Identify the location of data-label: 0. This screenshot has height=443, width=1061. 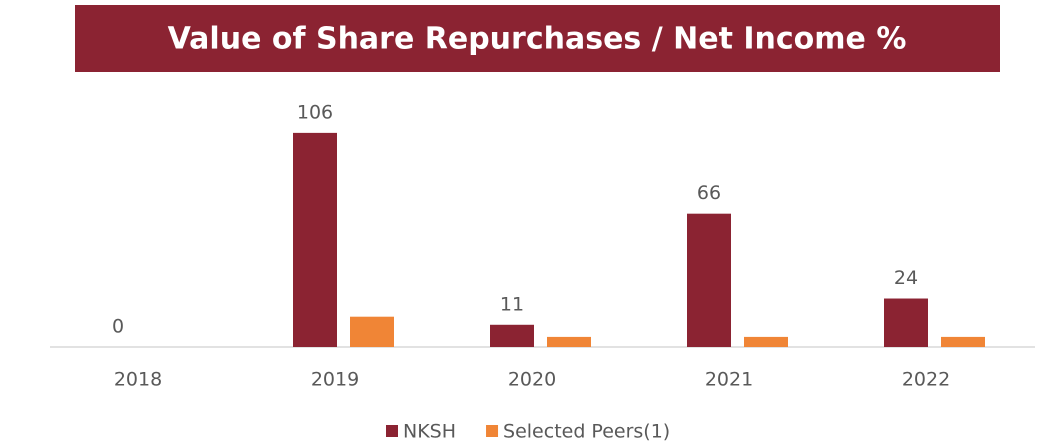
(118, 327).